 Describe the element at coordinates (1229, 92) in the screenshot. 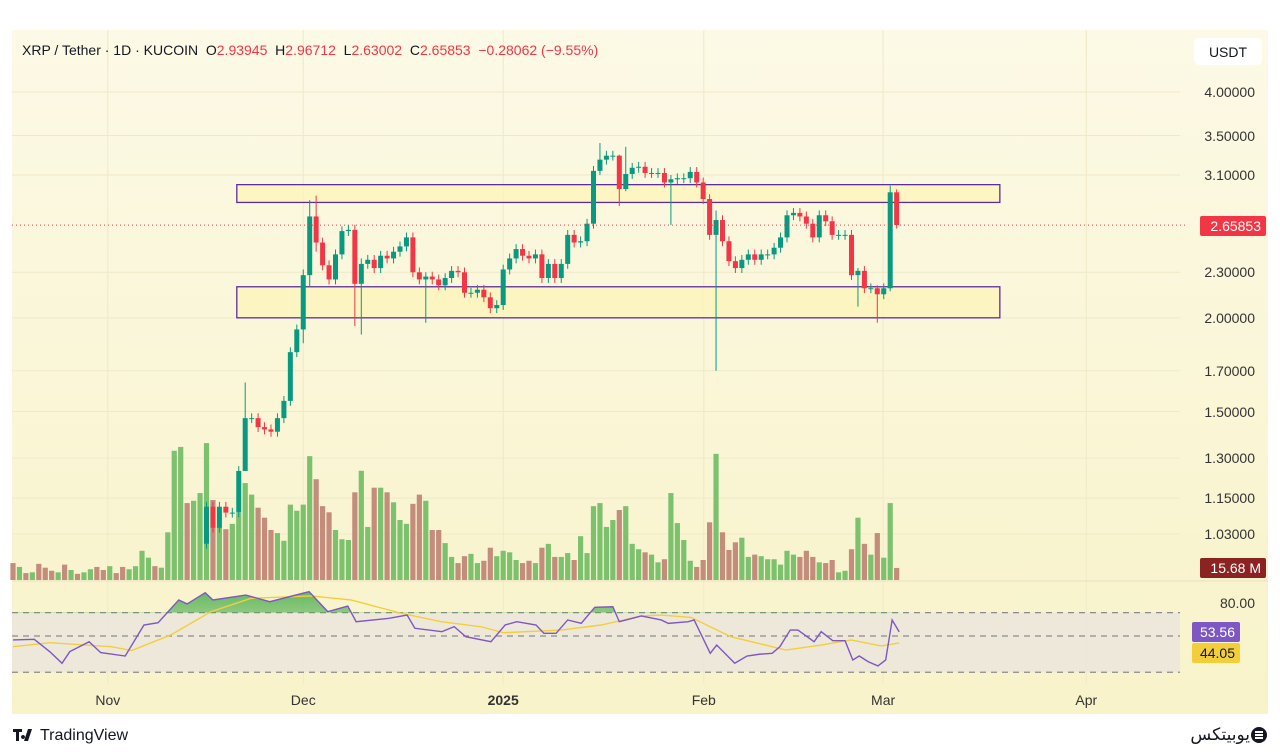

I see `price-tick-label: 4.00000` at that location.